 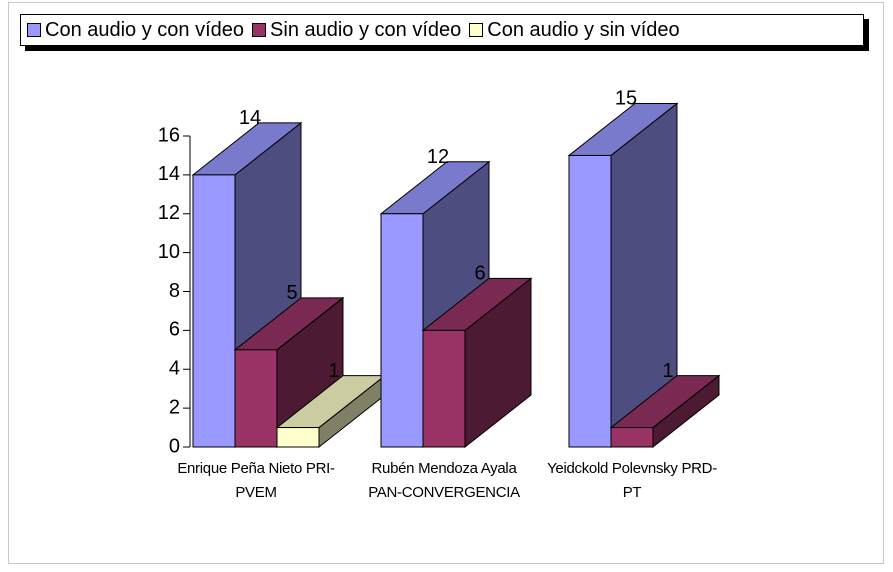 I want to click on legend-item: Con audio y sin vídeo, so click(x=574, y=30).